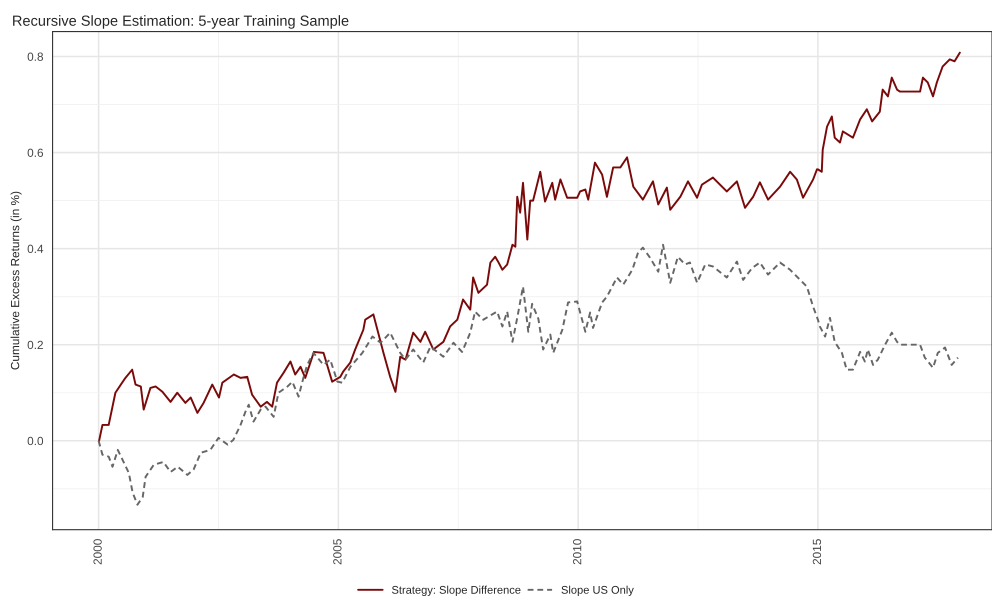 The height and width of the screenshot is (606, 992). What do you see at coordinates (16, 281) in the screenshot?
I see `y-axis-title: Cumulative Excess Returns (in %)` at bounding box center [16, 281].